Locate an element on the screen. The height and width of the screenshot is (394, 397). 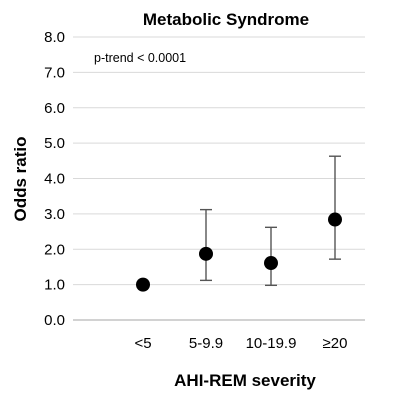
y-tick-labels: 0.0 1.0 2.0 3.0 4.0 5.0 6.0 7.0 8.0 is located at coordinates (54, 179).